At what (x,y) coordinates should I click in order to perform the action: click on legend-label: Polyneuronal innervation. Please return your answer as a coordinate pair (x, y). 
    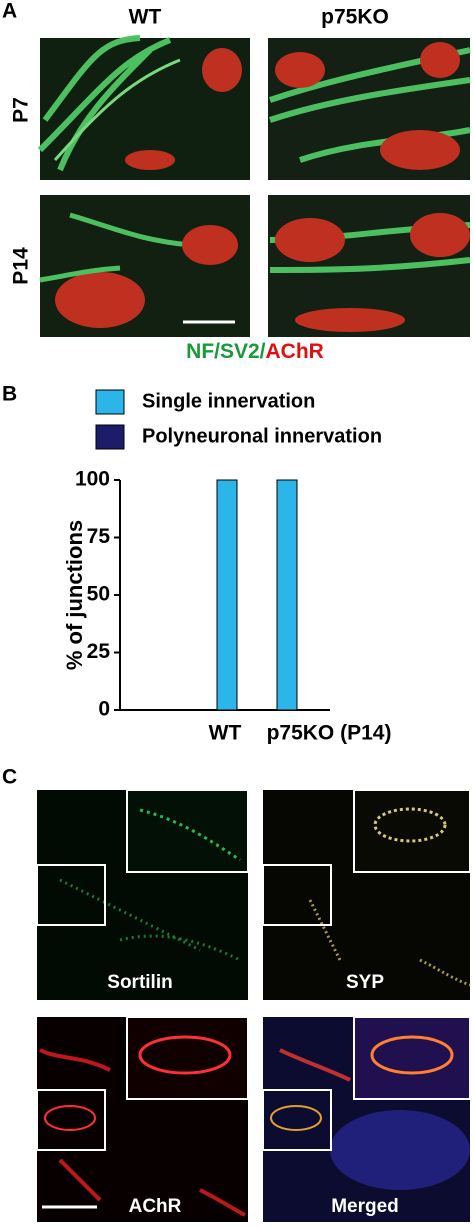
    Looking at the image, I should click on (262, 436).